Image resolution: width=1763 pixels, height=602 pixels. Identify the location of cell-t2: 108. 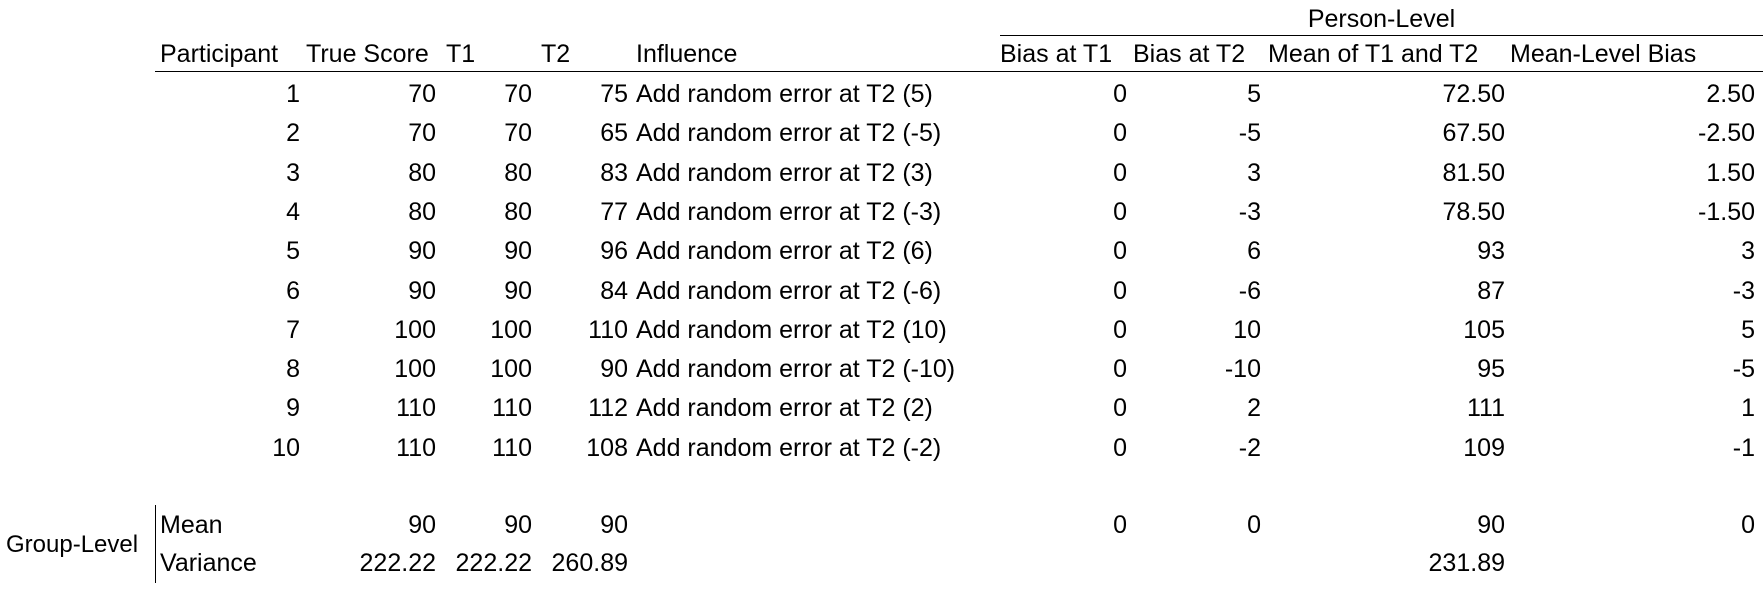
(607, 448).